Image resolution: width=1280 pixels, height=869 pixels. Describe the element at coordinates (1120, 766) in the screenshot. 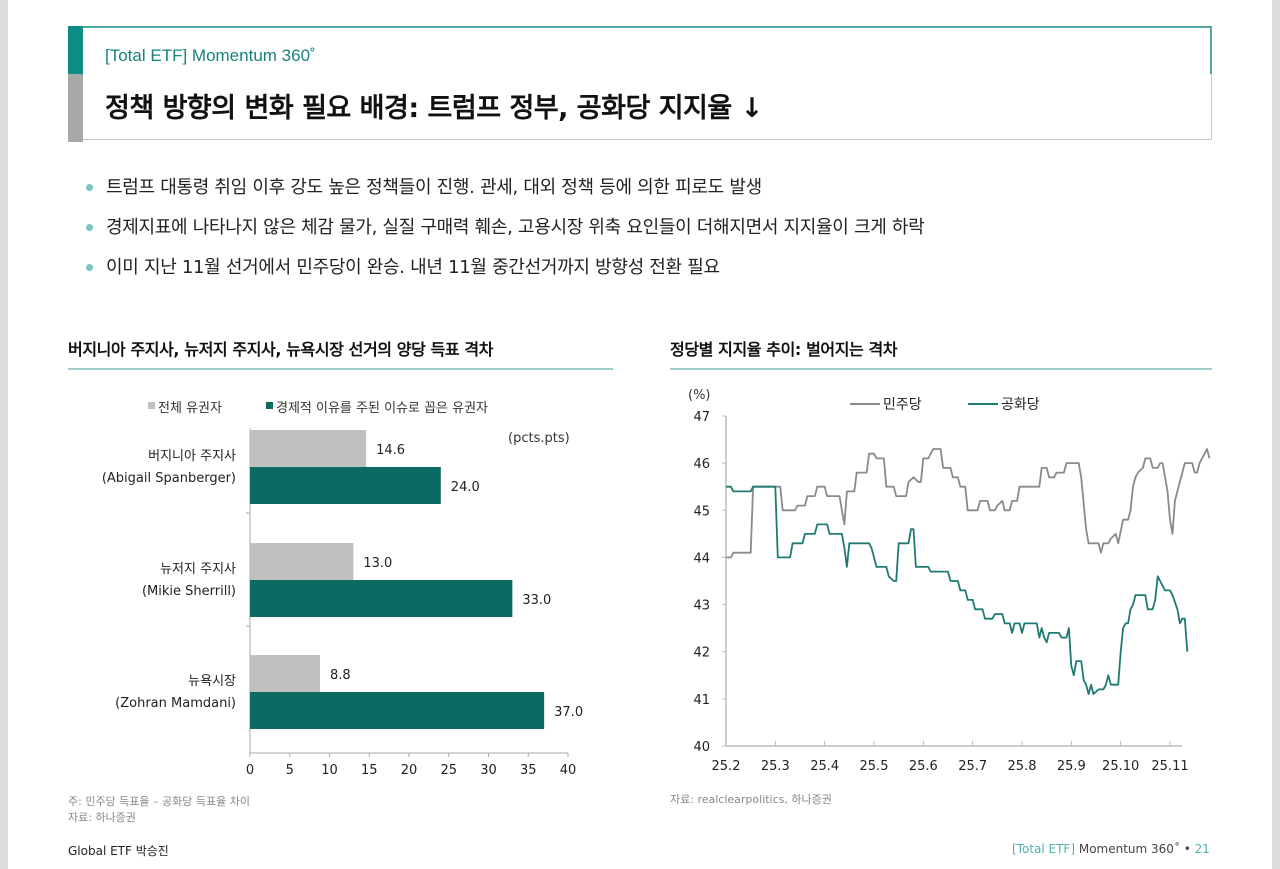

I see `x-tick-label: 25.10` at that location.